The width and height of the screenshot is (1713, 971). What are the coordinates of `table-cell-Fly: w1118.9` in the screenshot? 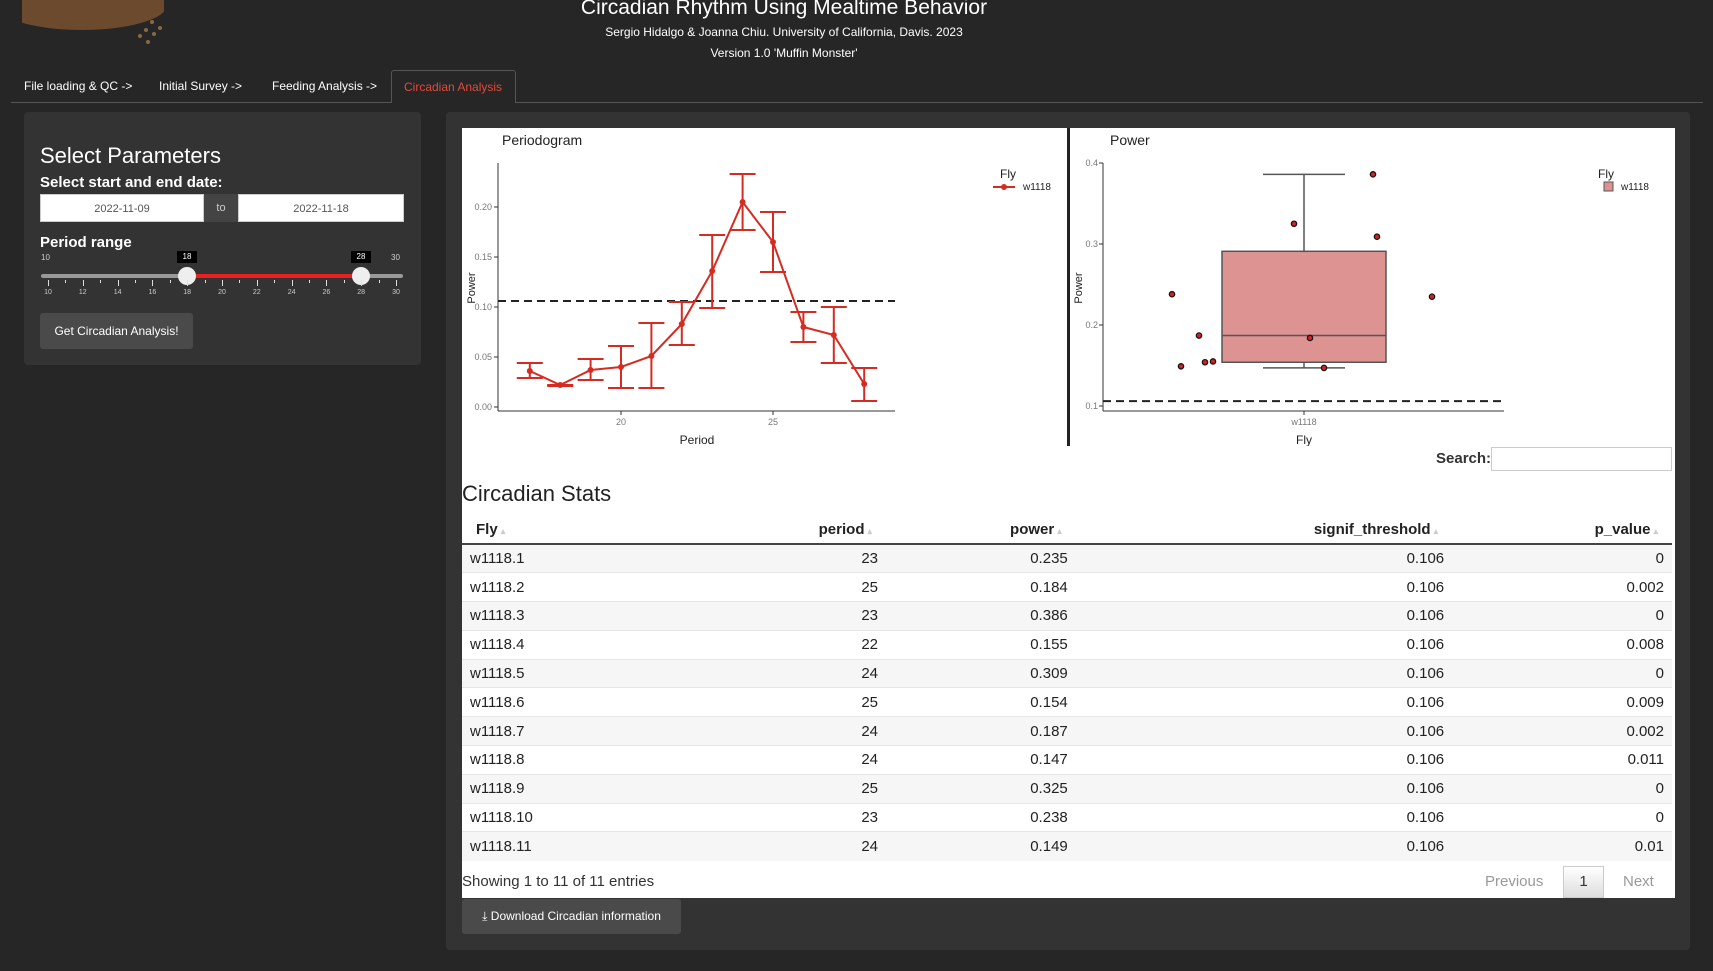 It's located at (577, 788).